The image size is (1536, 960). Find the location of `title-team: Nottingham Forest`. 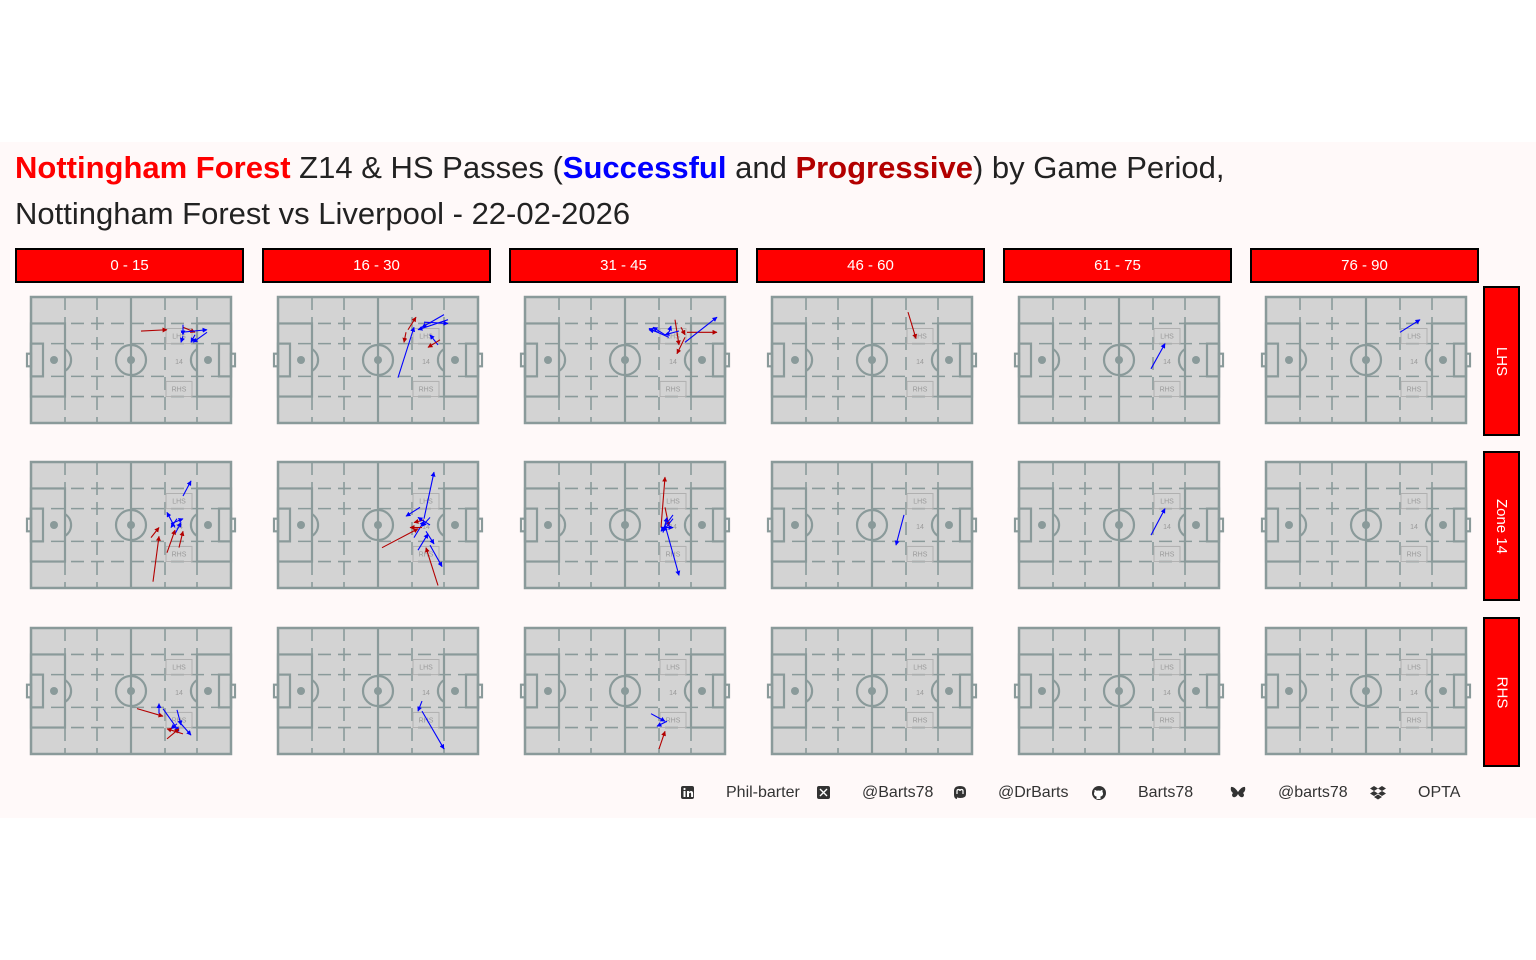

title-team: Nottingham Forest is located at coordinates (153, 167).